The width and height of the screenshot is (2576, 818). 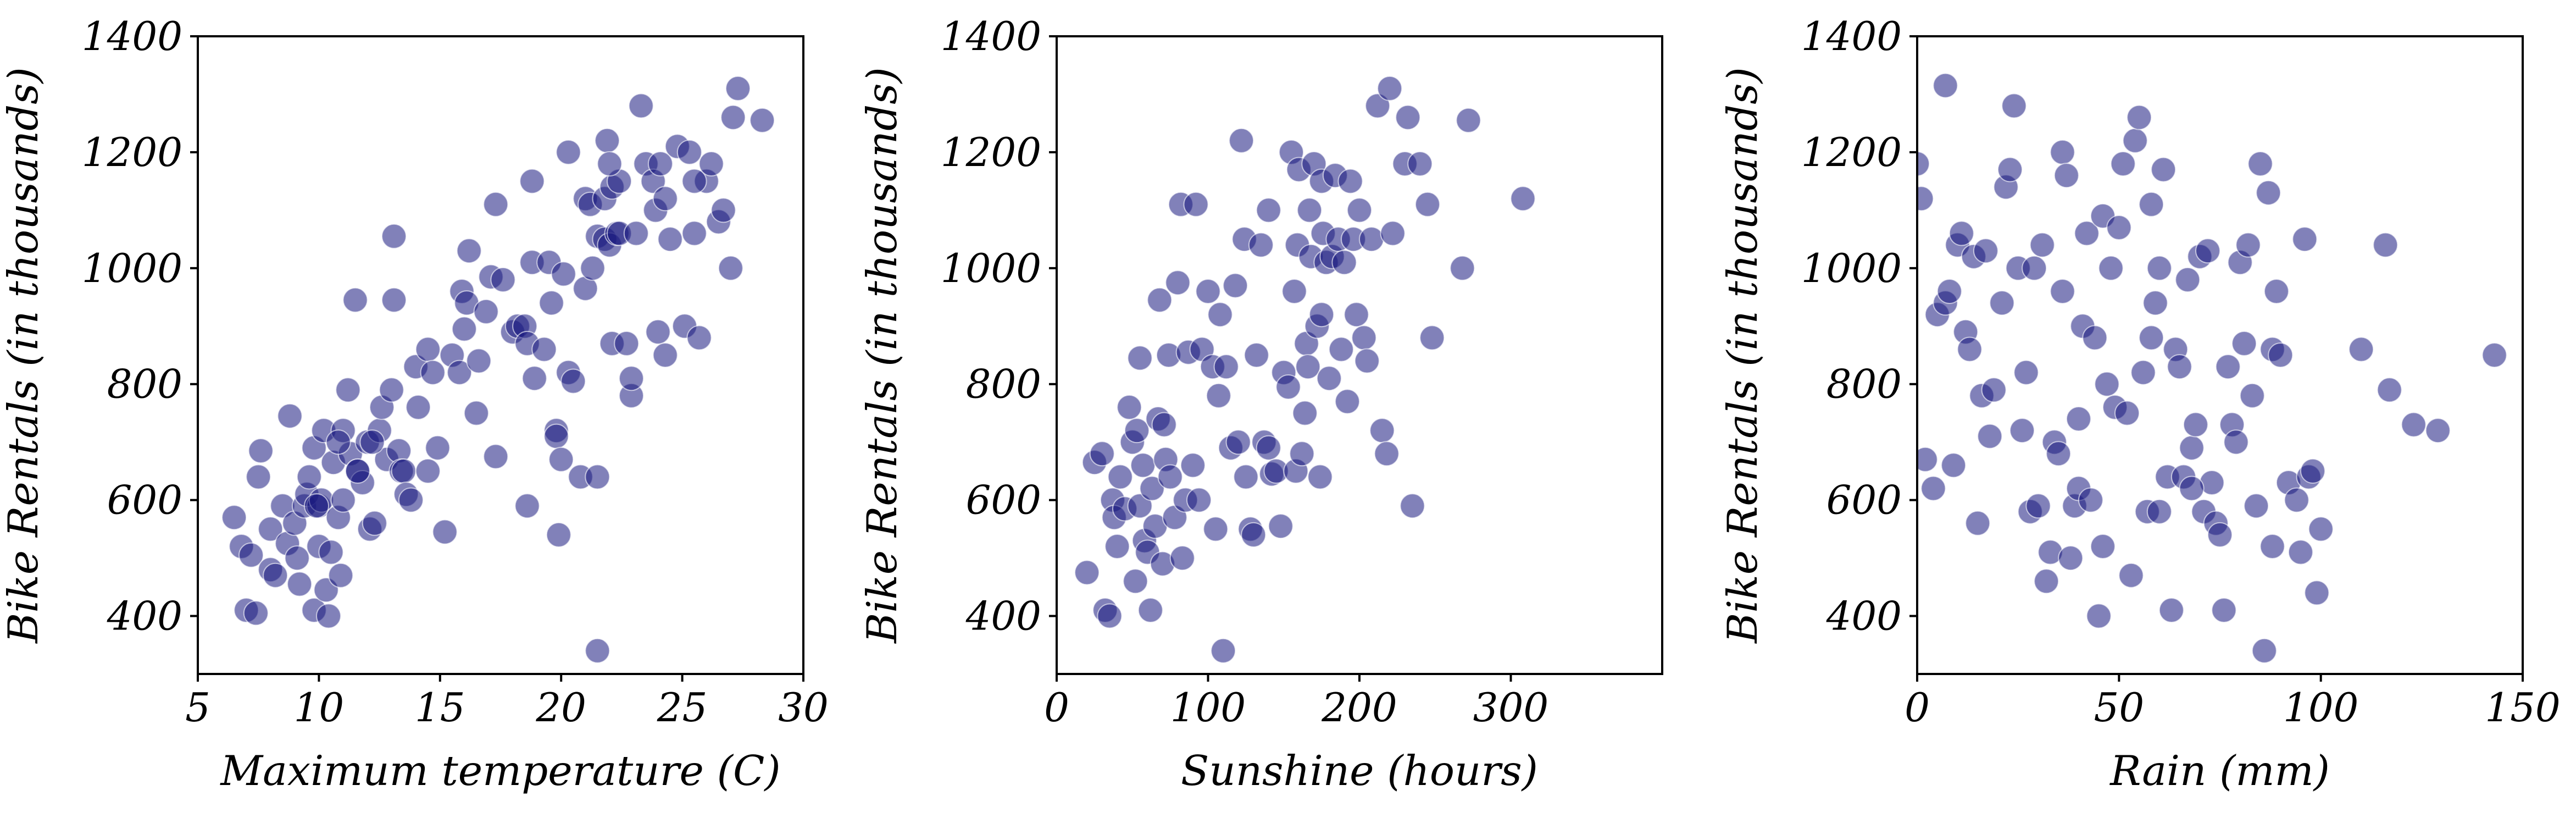 I want to click on x-tick-label: 200, so click(x=1359, y=707).